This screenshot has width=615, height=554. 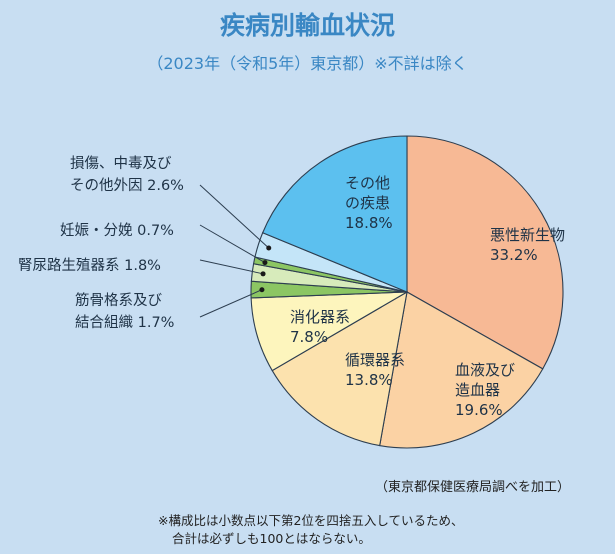 What do you see at coordinates (307, 63) in the screenshot?
I see `chart-subtitle: （2023年（令和5年）東京都）※不詳は除く` at bounding box center [307, 63].